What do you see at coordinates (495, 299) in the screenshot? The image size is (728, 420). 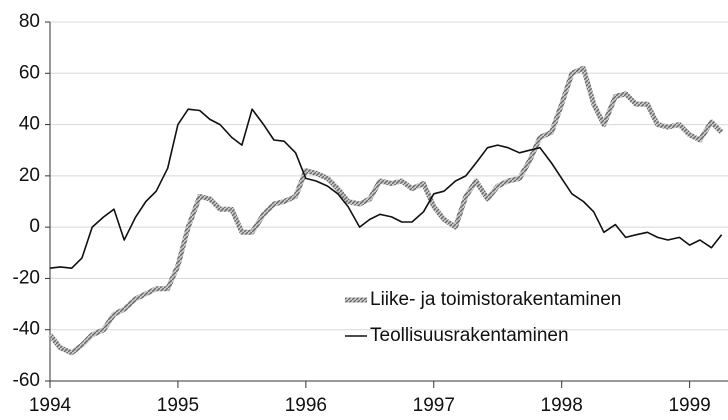 I see `legend-label: Liike- ja toimistorakentaminen` at bounding box center [495, 299].